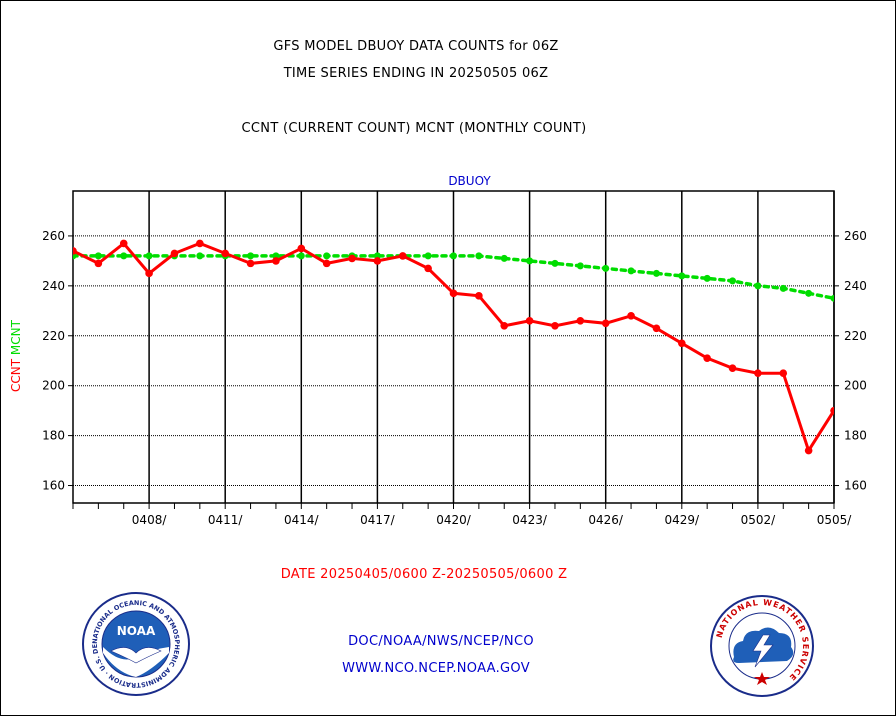 The height and width of the screenshot is (716, 896). What do you see at coordinates (606, 520) in the screenshot?
I see `x-tick-label: 0426/` at bounding box center [606, 520].